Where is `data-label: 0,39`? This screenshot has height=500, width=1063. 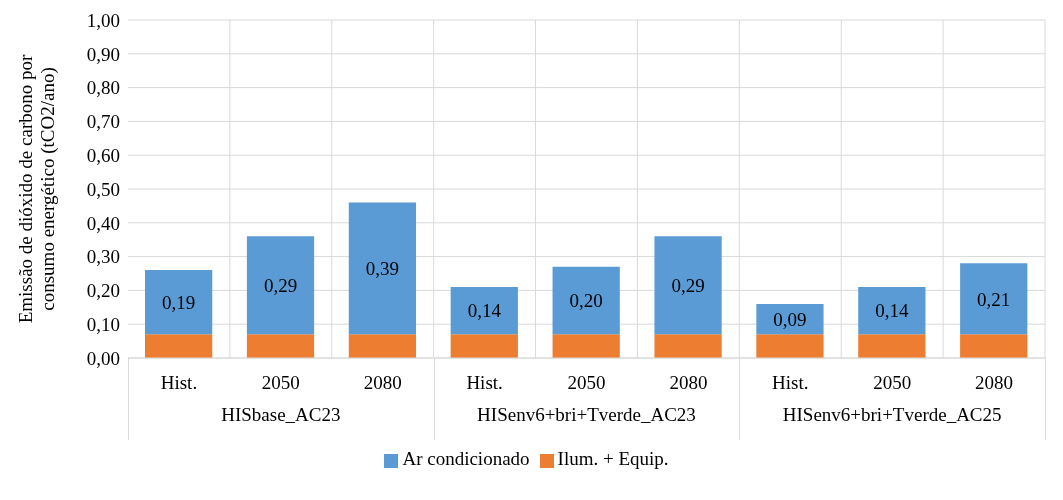
data-label: 0,39 is located at coordinates (382, 269).